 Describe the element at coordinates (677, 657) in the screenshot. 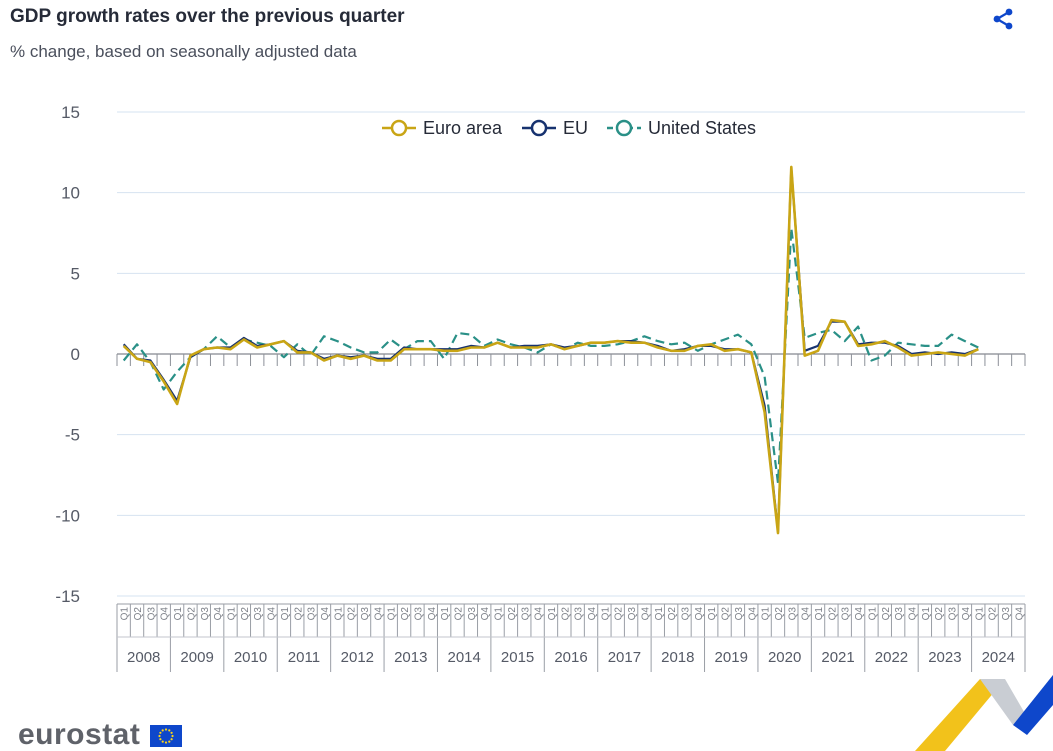

I see `x-tick-label-year: 2018` at that location.